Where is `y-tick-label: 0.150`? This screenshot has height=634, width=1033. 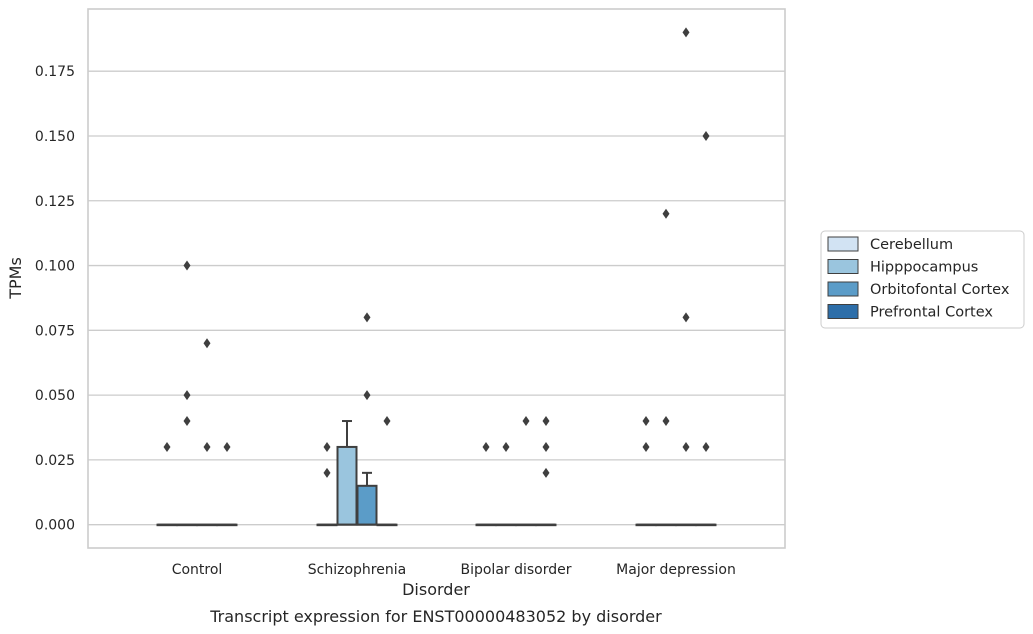 y-tick-label: 0.150 is located at coordinates (55, 137).